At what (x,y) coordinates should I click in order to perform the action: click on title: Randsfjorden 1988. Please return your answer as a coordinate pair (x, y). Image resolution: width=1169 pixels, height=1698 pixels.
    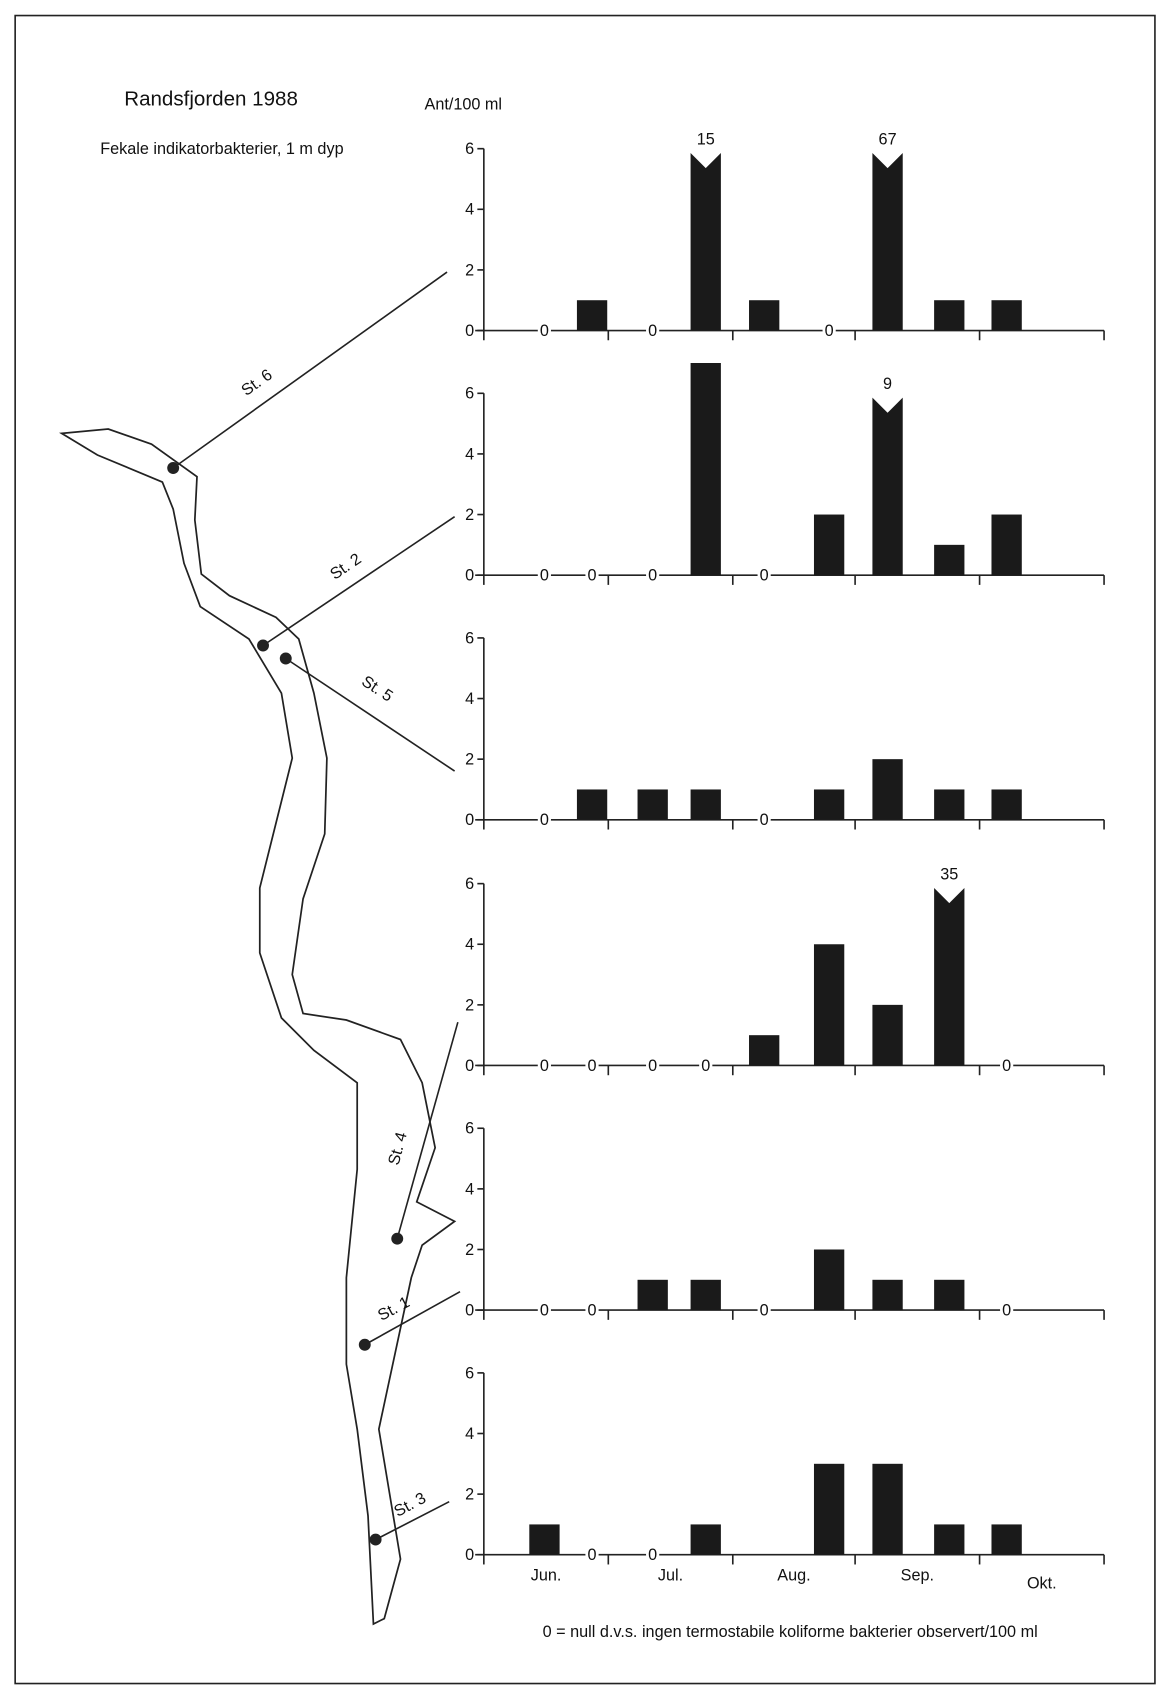
    Looking at the image, I should click on (211, 98).